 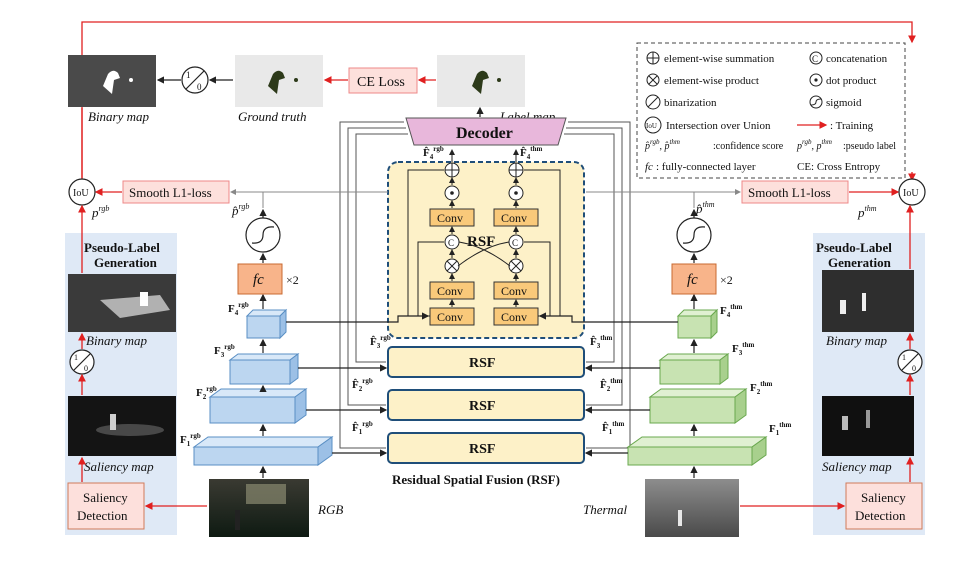 I want to click on svg-text: F1thm, so click(x=780, y=429).